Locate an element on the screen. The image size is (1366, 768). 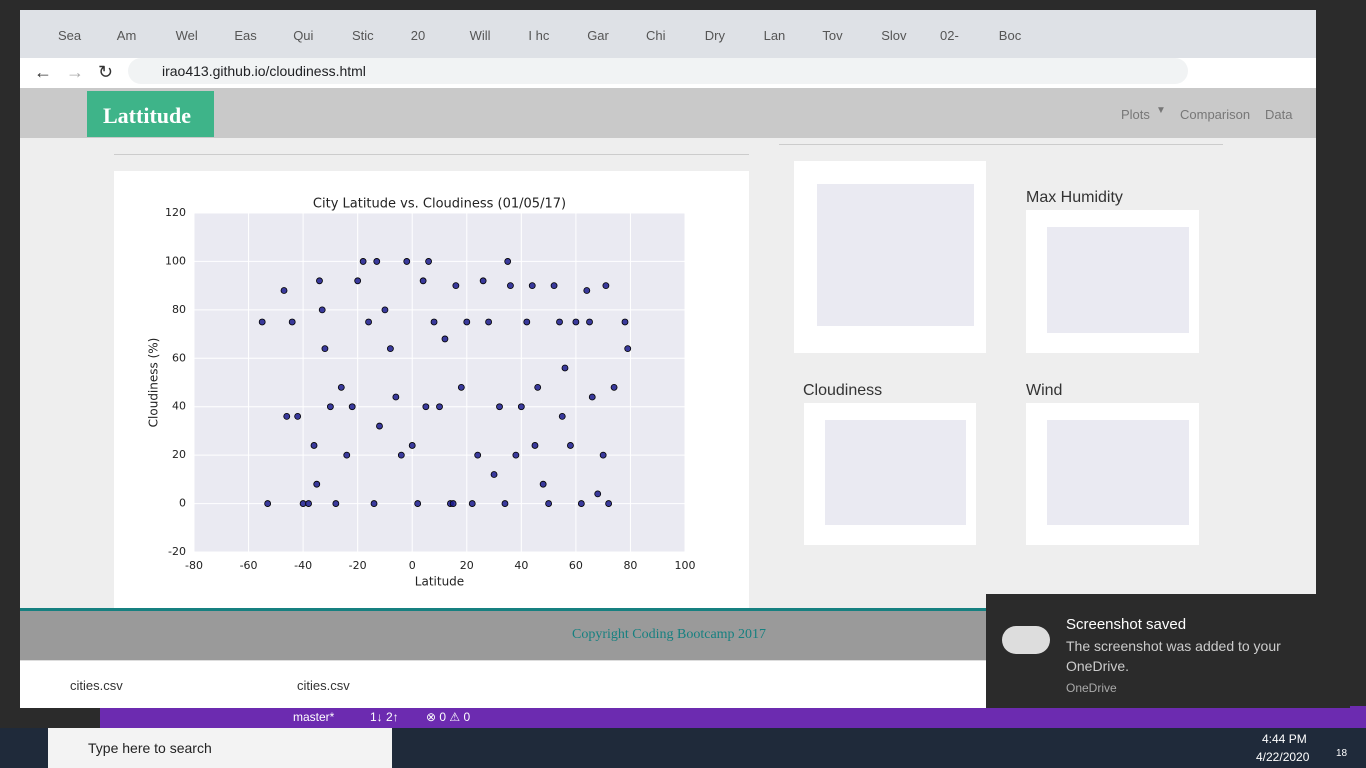
tab: Slov is located at coordinates (894, 35).